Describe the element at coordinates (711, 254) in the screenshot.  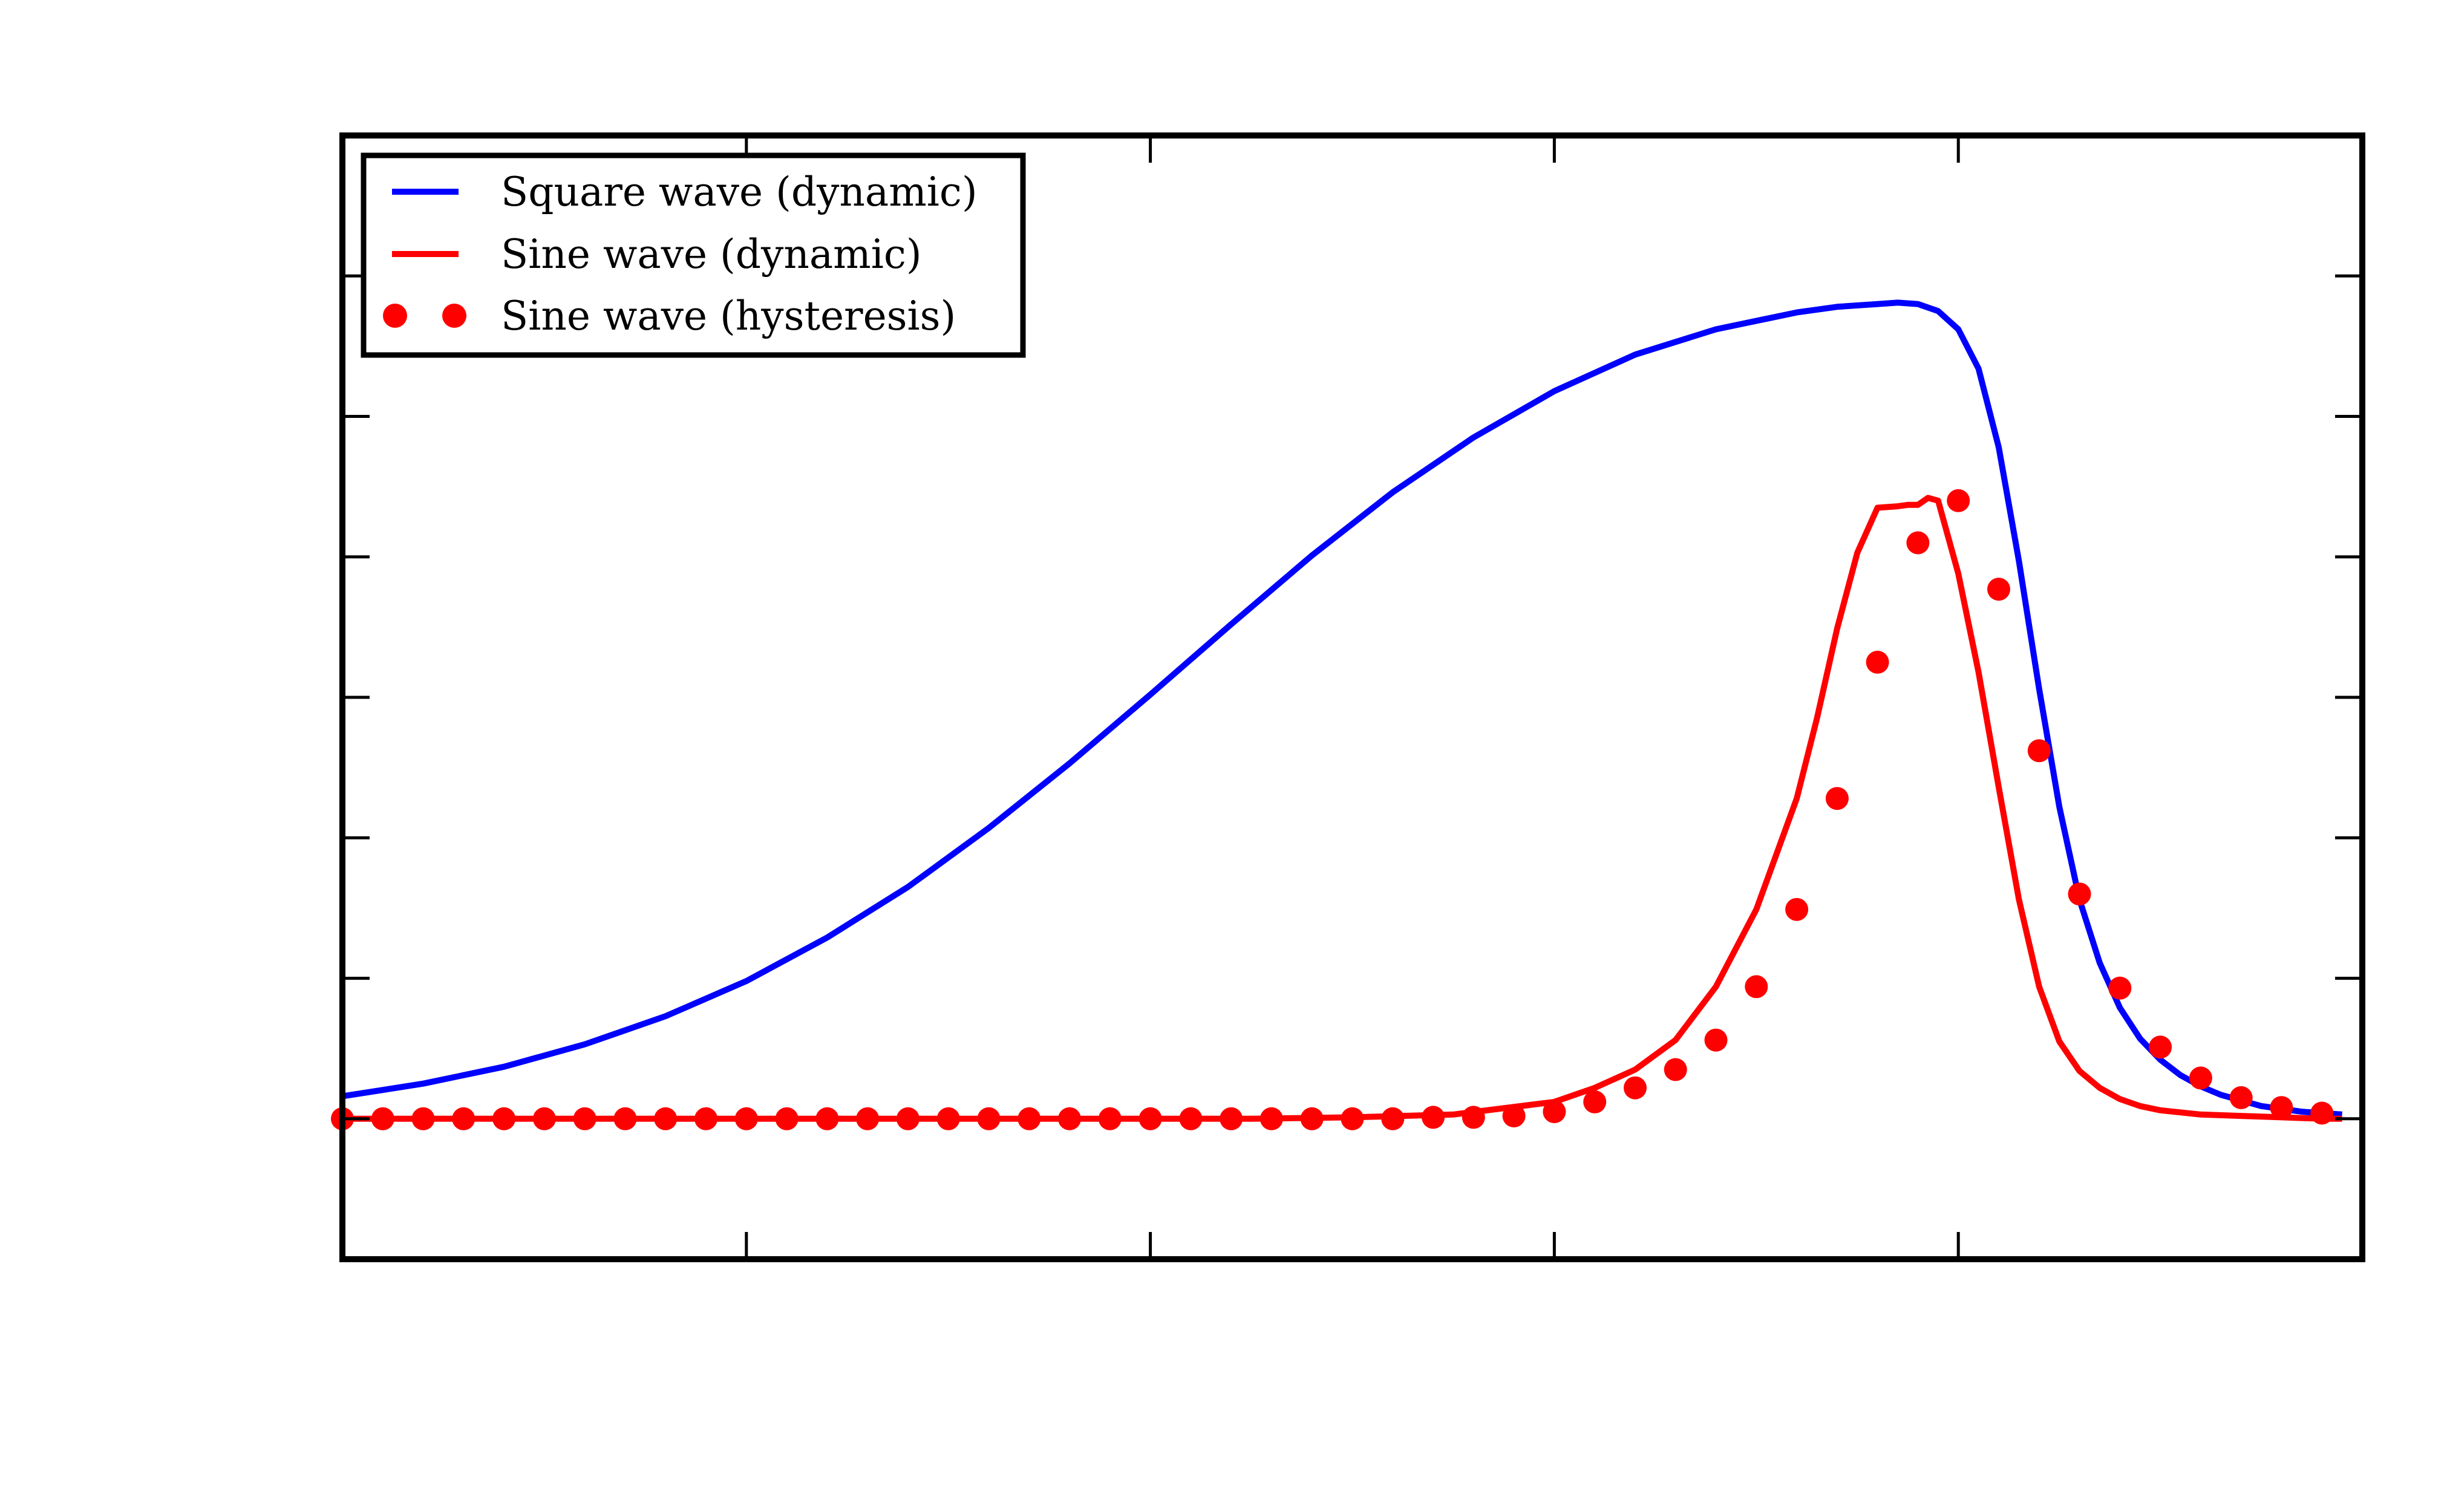
I see `legend-label-sine-dynamic: Sine wave (dynamic)` at that location.